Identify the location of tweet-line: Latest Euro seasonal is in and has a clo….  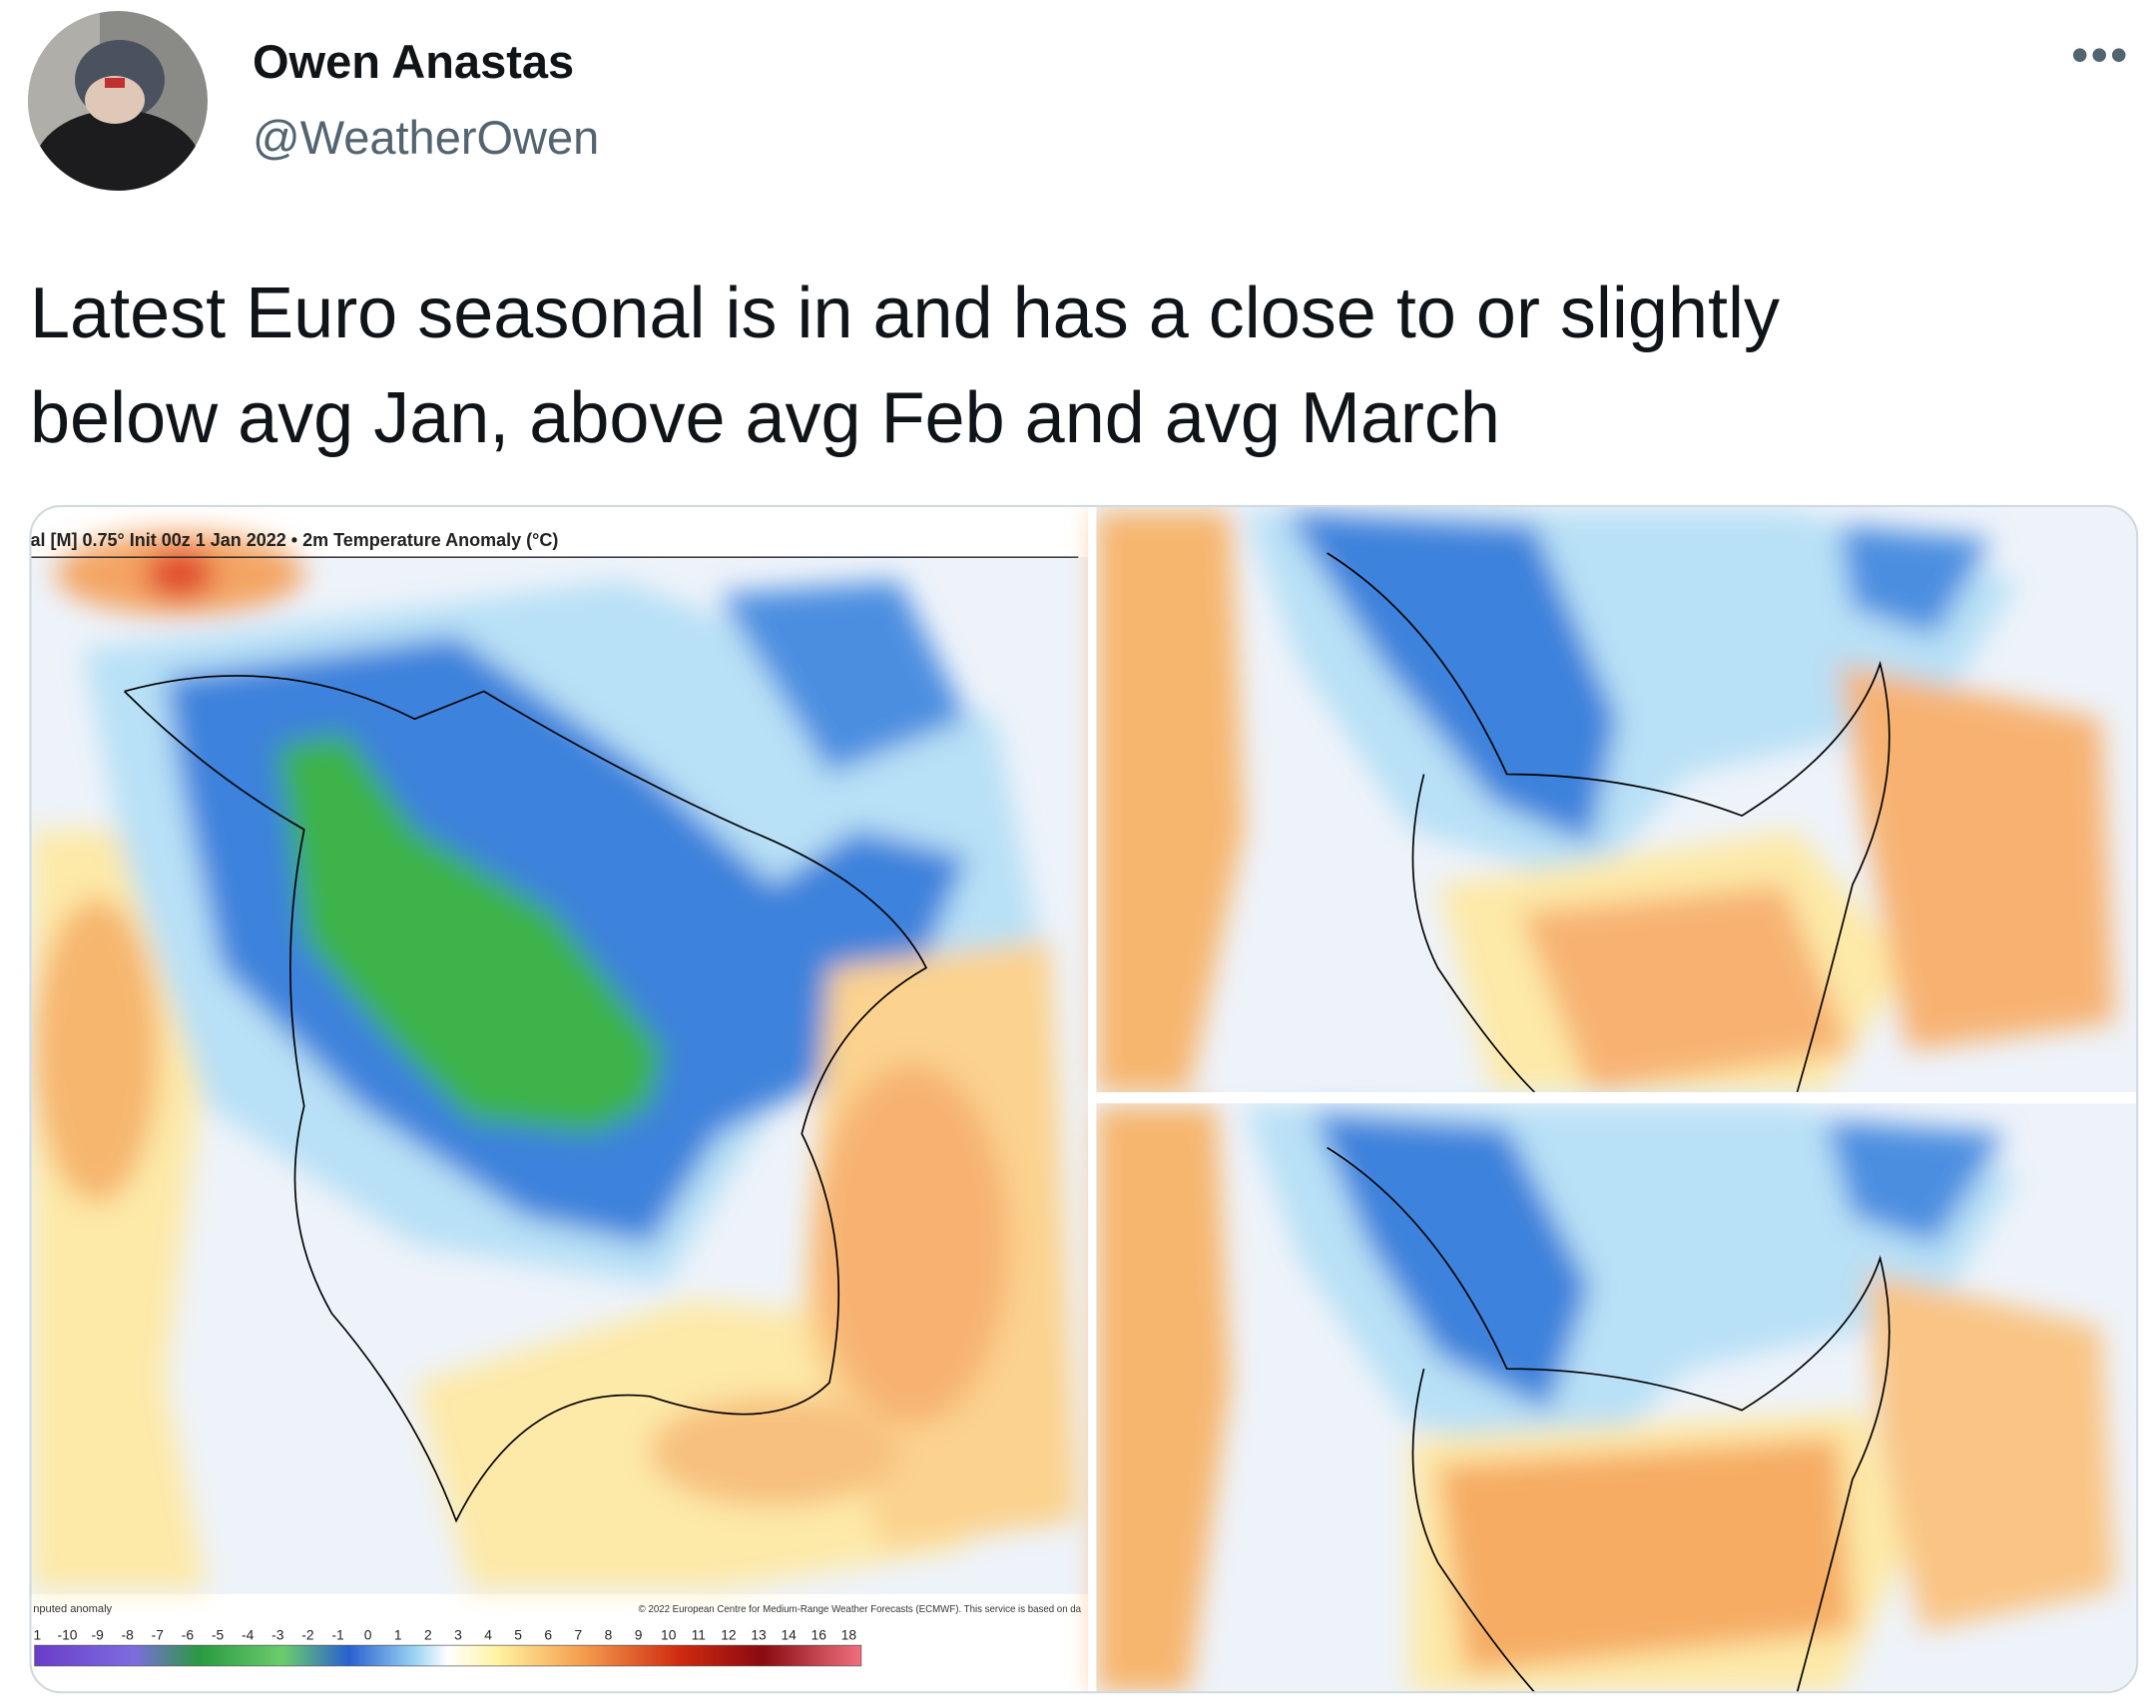
(905, 313).